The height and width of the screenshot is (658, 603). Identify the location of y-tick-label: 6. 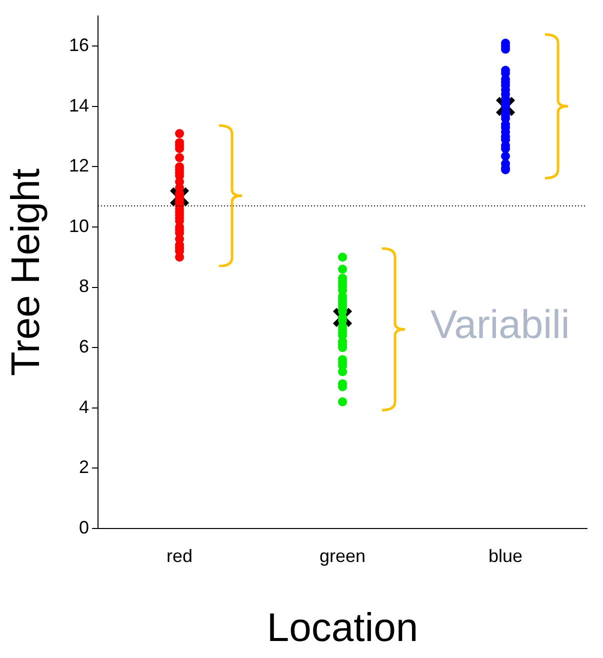
(84, 346).